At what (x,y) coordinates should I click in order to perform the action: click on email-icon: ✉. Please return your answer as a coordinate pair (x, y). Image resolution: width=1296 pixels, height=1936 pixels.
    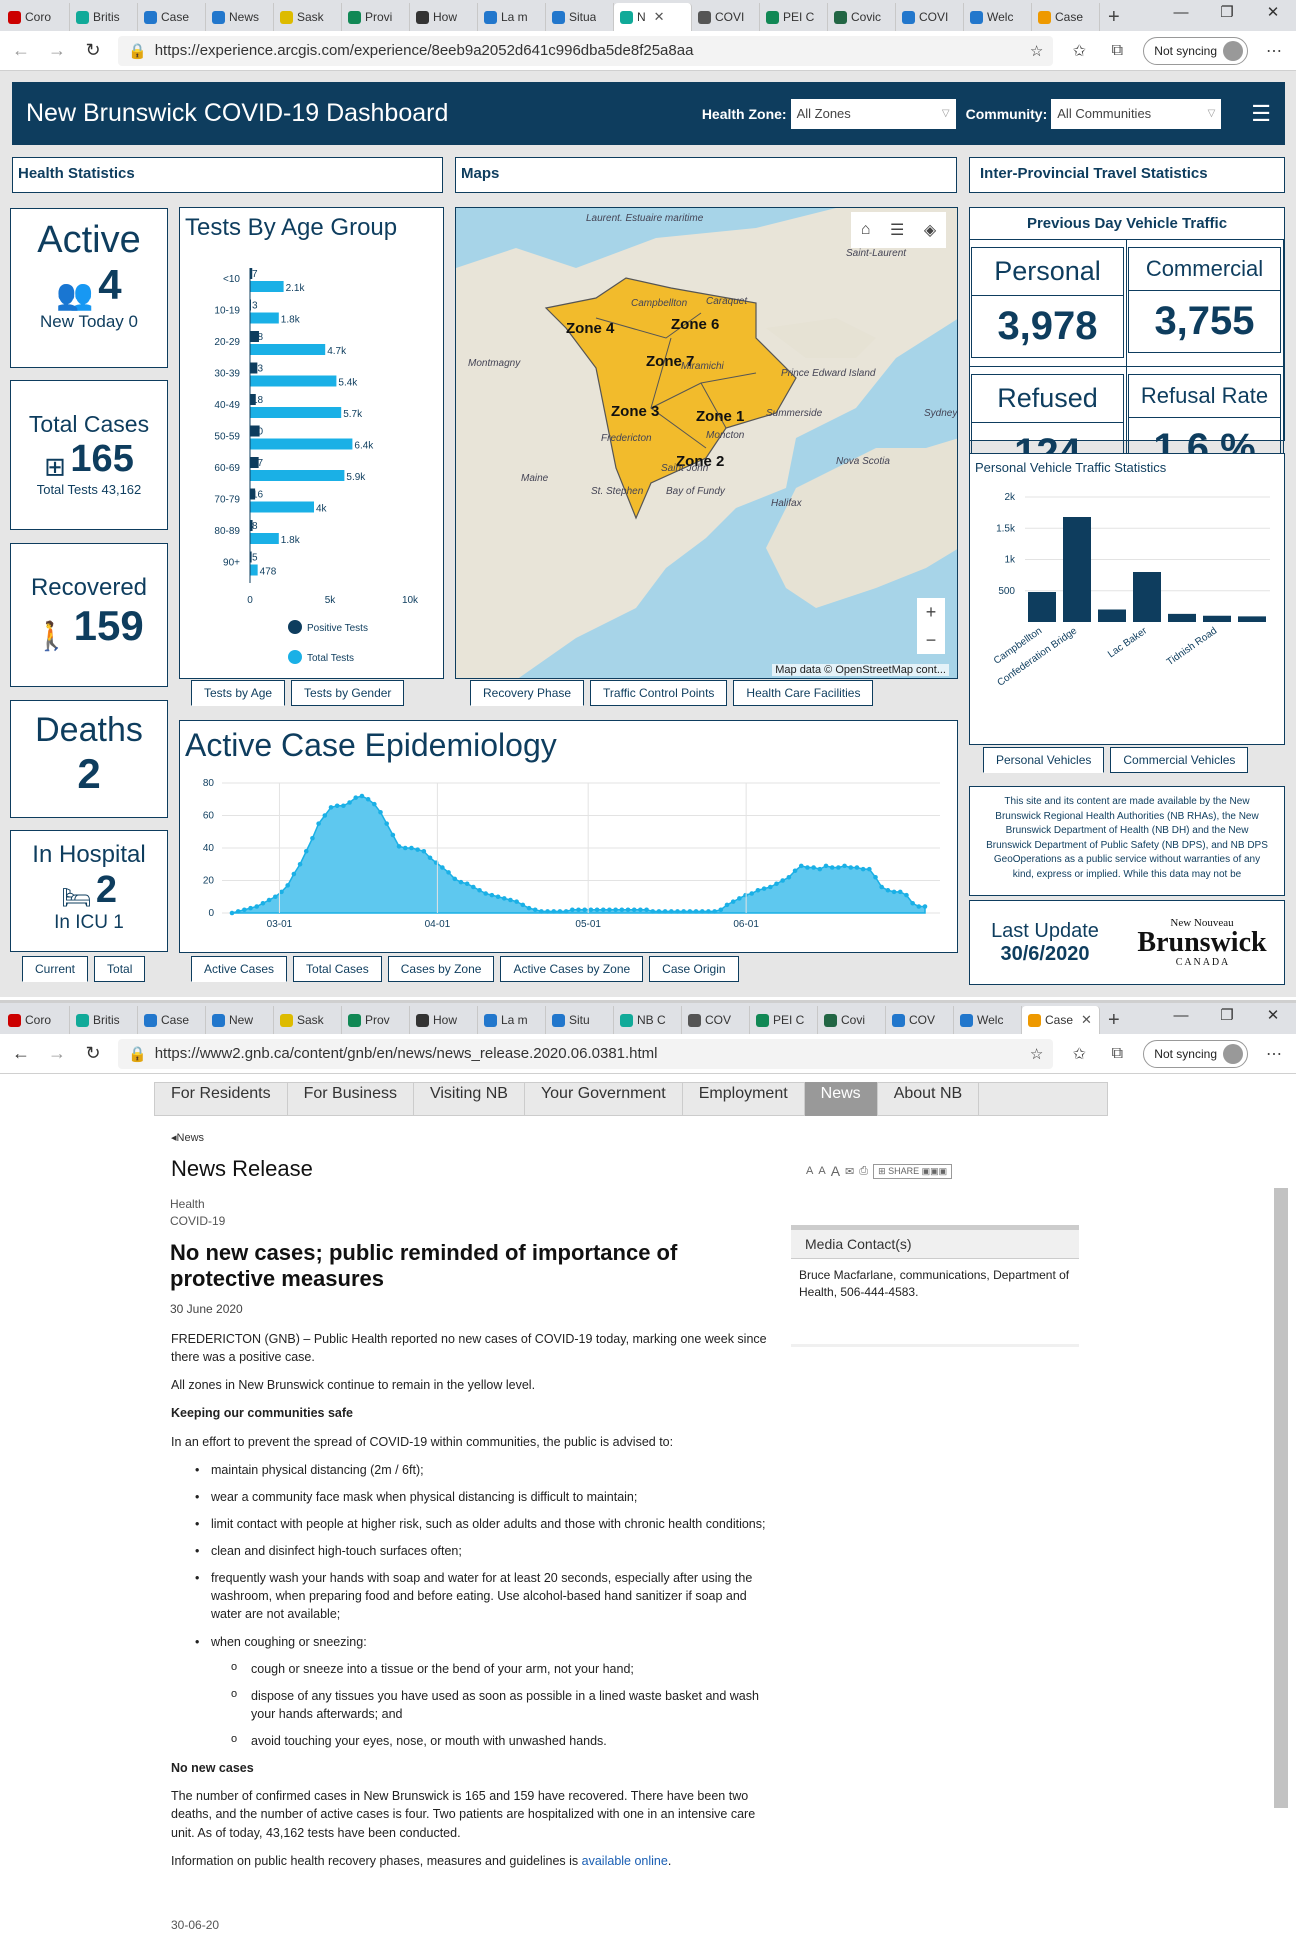
    Looking at the image, I should click on (850, 1171).